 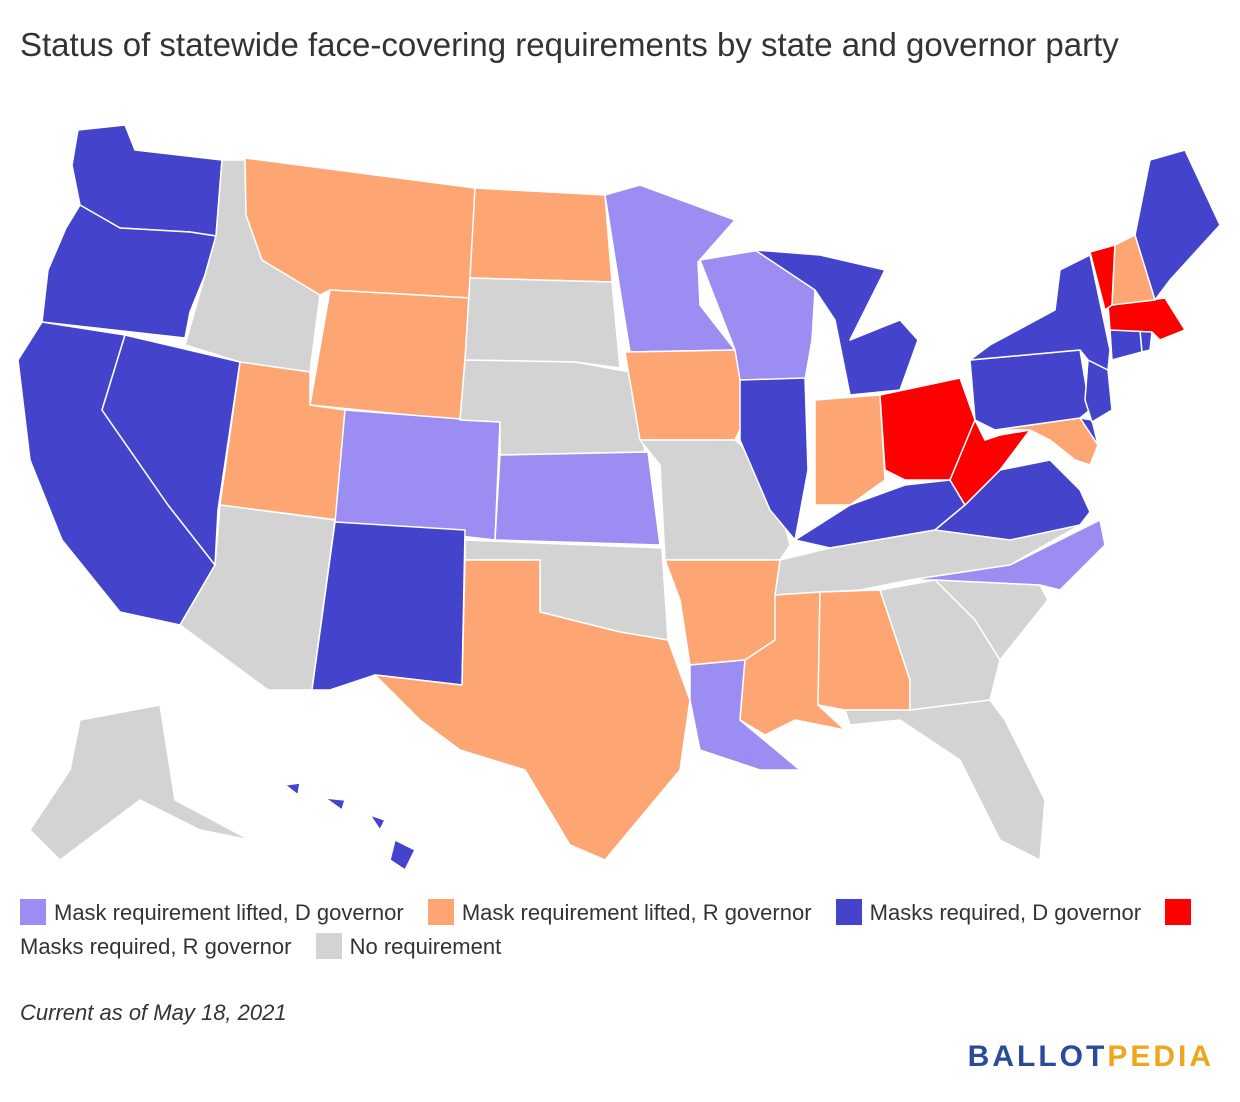 I want to click on state-pa, so click(x=1030, y=390).